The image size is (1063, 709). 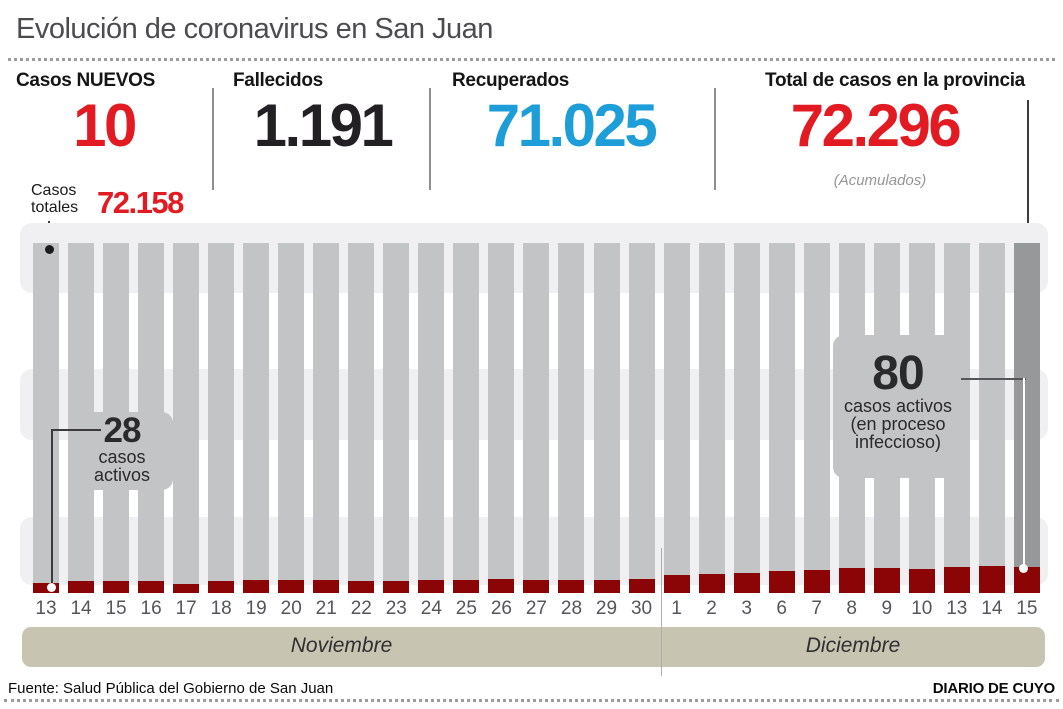 What do you see at coordinates (341, 645) in the screenshot?
I see `month-label-noviembre: Noviembre` at bounding box center [341, 645].